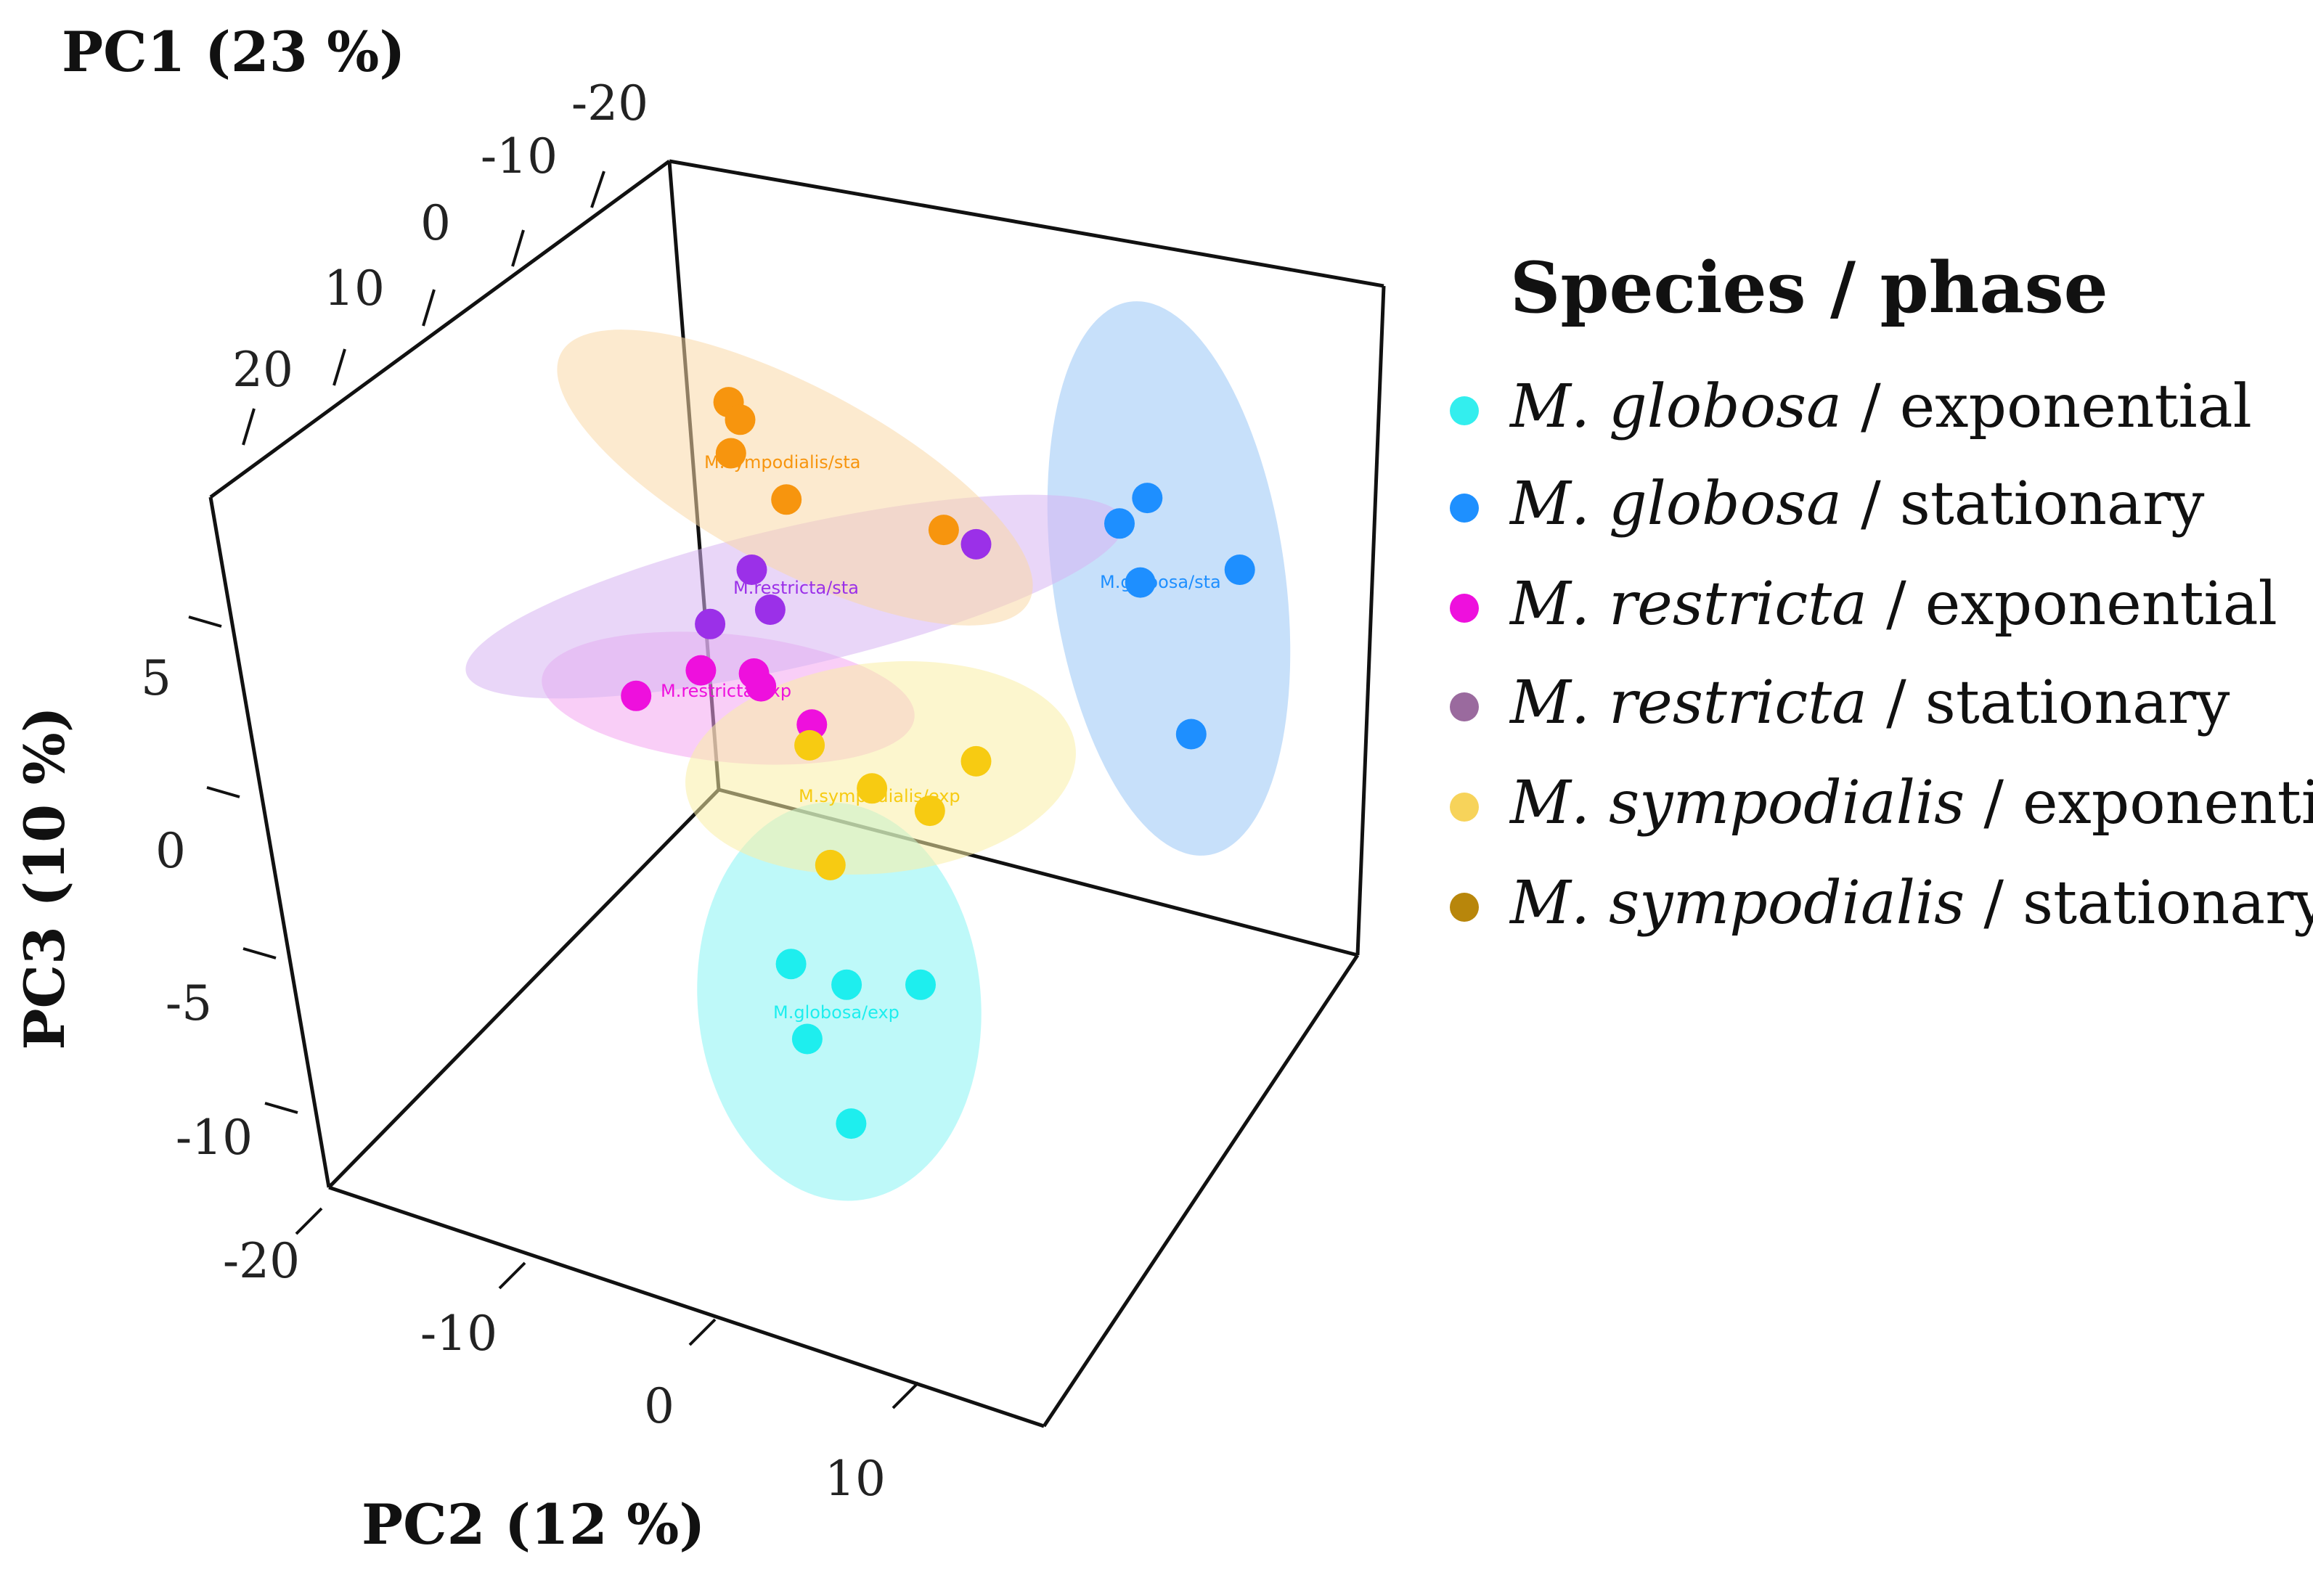  Describe the element at coordinates (1160, 582) in the screenshot. I see `group-ellipse-label: M.globosa/sta` at that location.